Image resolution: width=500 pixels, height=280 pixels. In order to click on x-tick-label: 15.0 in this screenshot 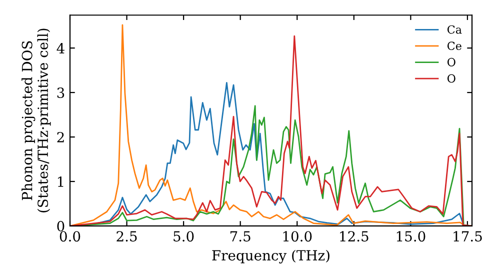, I will do `click(411, 236)`.